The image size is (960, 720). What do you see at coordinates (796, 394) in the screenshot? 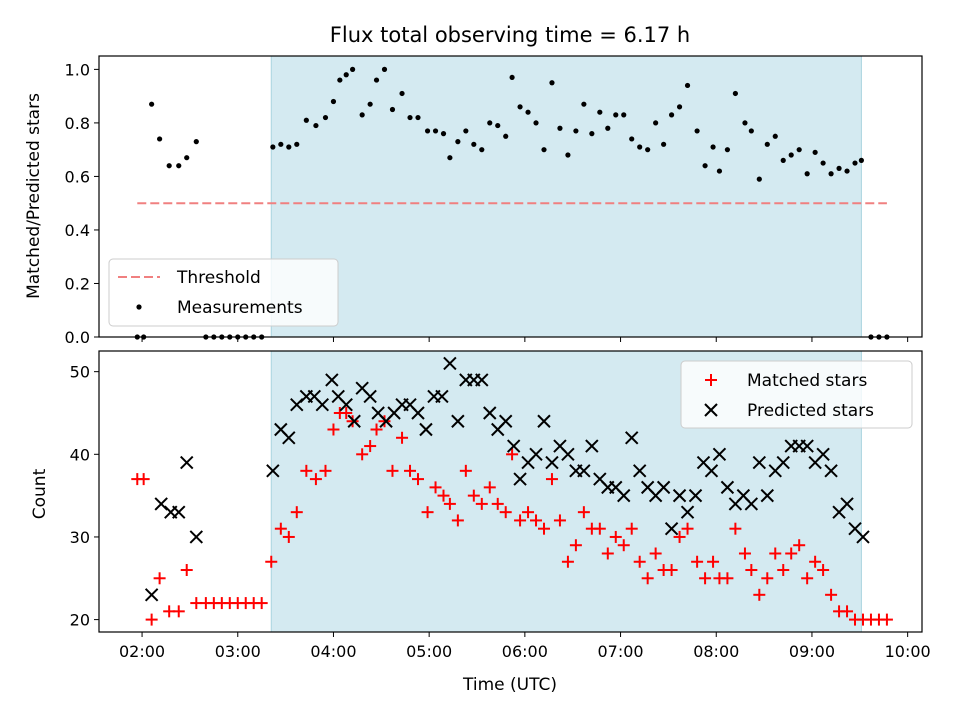
I see `bottom-legend: Matched stars Predicted stars` at bounding box center [796, 394].